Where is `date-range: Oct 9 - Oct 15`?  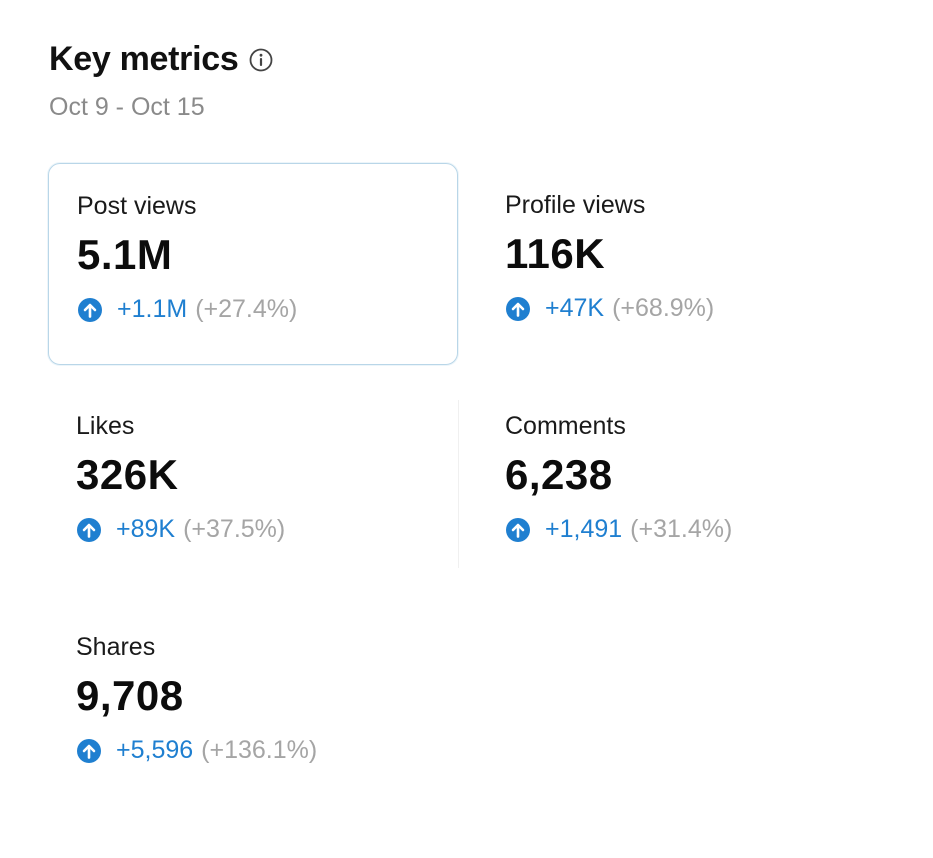
date-range: Oct 9 - Oct 15 is located at coordinates (127, 107).